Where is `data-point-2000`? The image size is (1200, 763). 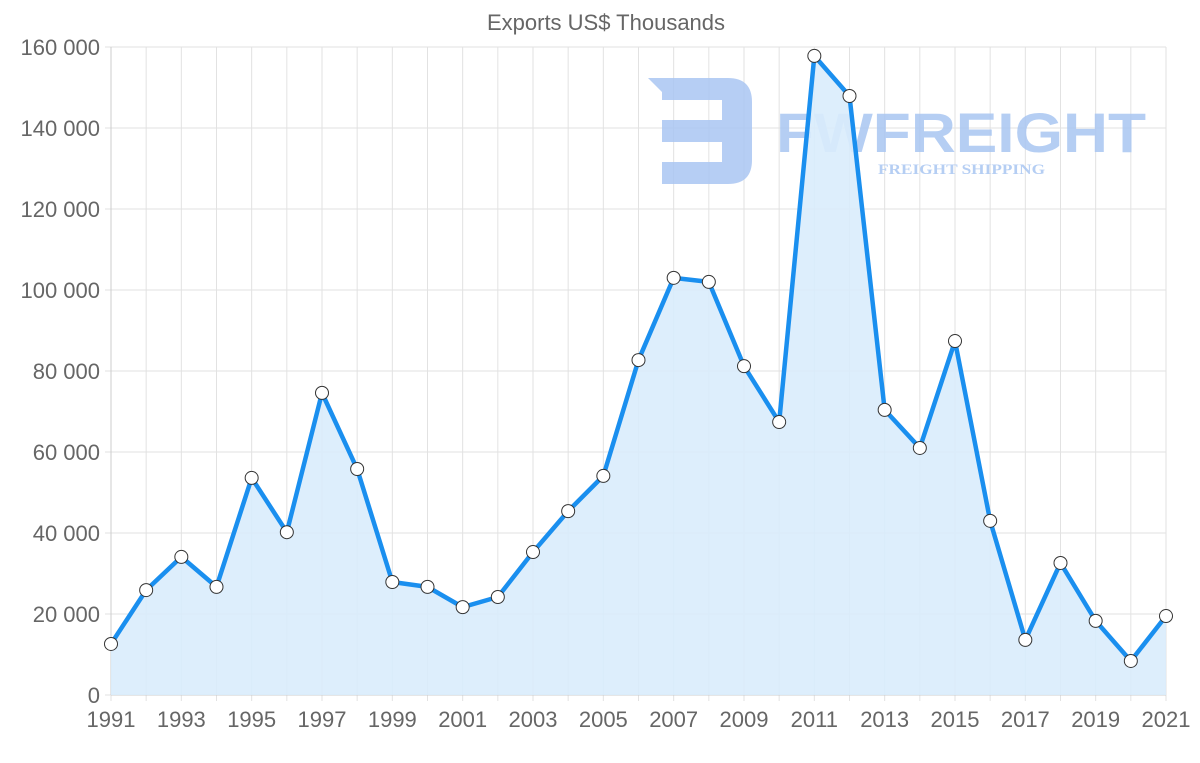 data-point-2000 is located at coordinates (427, 586).